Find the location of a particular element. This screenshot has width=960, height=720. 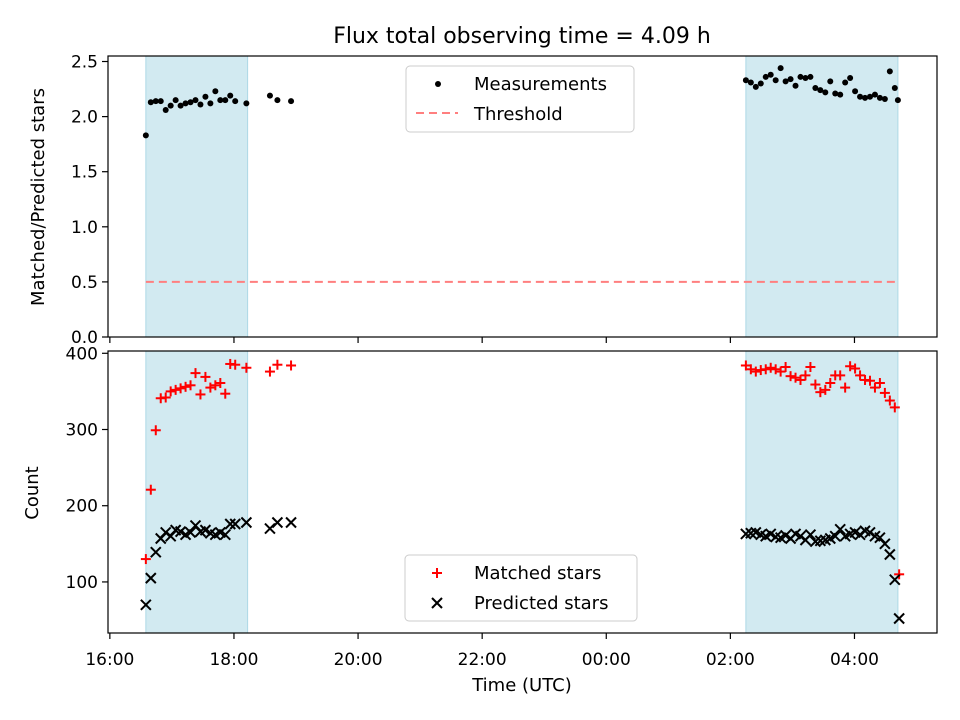

top-y-tick-label: 2.0 is located at coordinates (84, 118).